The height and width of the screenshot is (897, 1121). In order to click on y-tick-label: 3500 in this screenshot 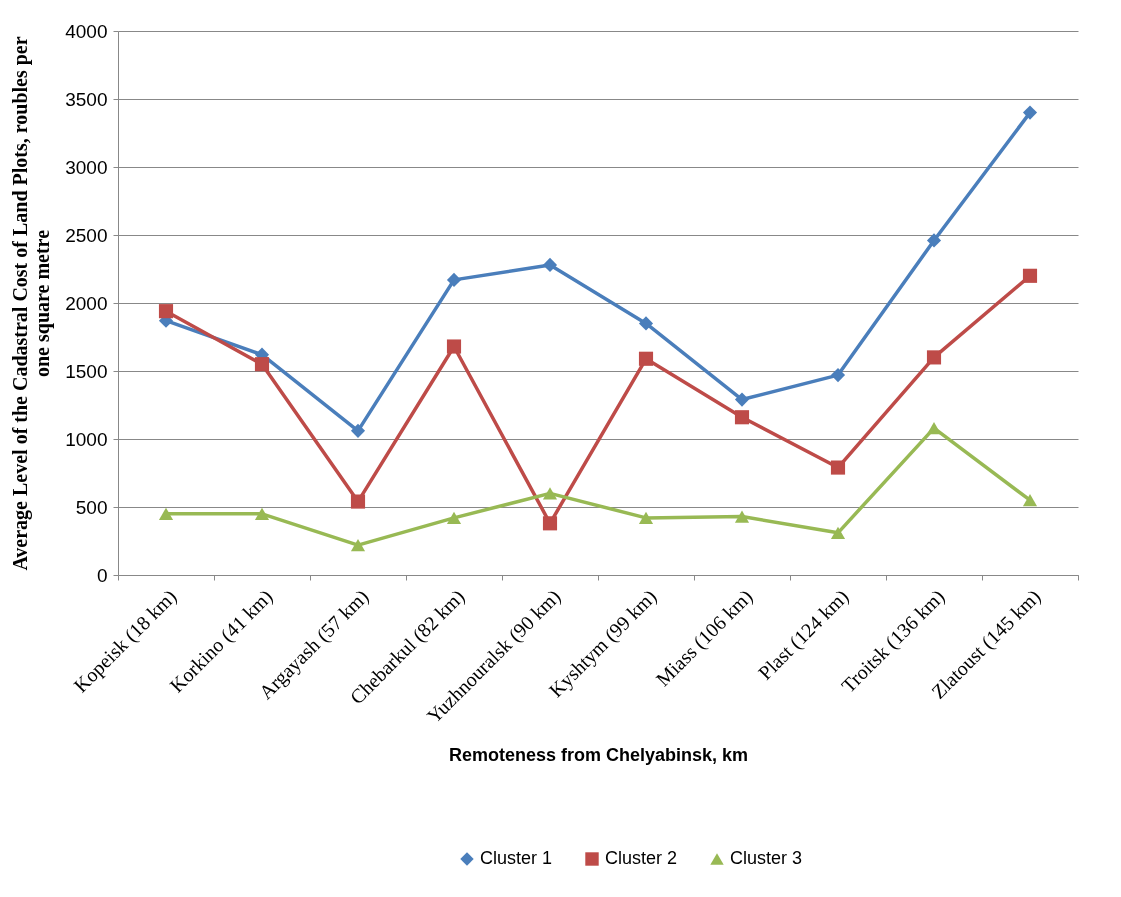, I will do `click(86, 99)`.